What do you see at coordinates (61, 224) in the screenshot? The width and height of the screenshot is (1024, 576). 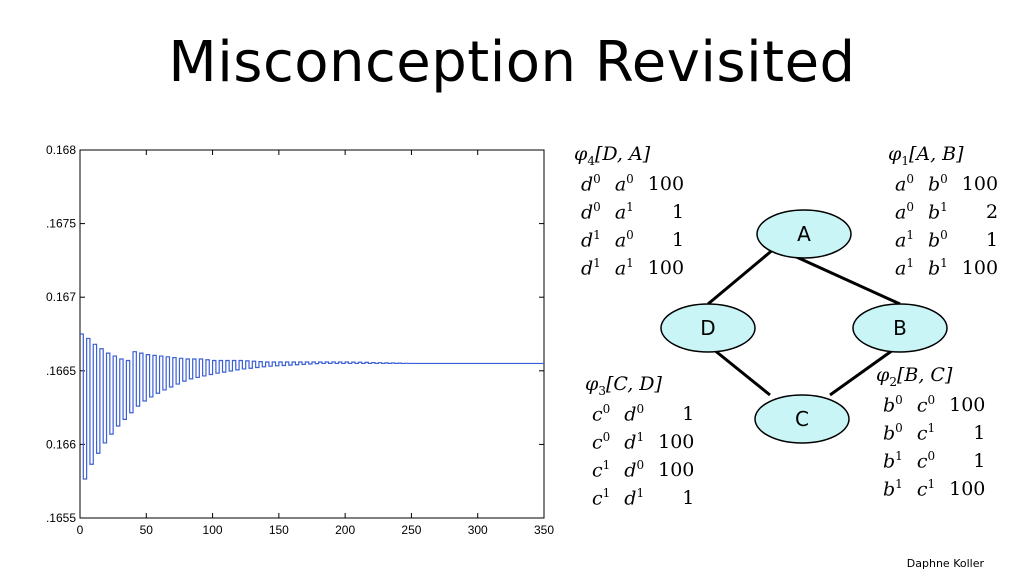 I see `y-tick-label: .1675` at bounding box center [61, 224].